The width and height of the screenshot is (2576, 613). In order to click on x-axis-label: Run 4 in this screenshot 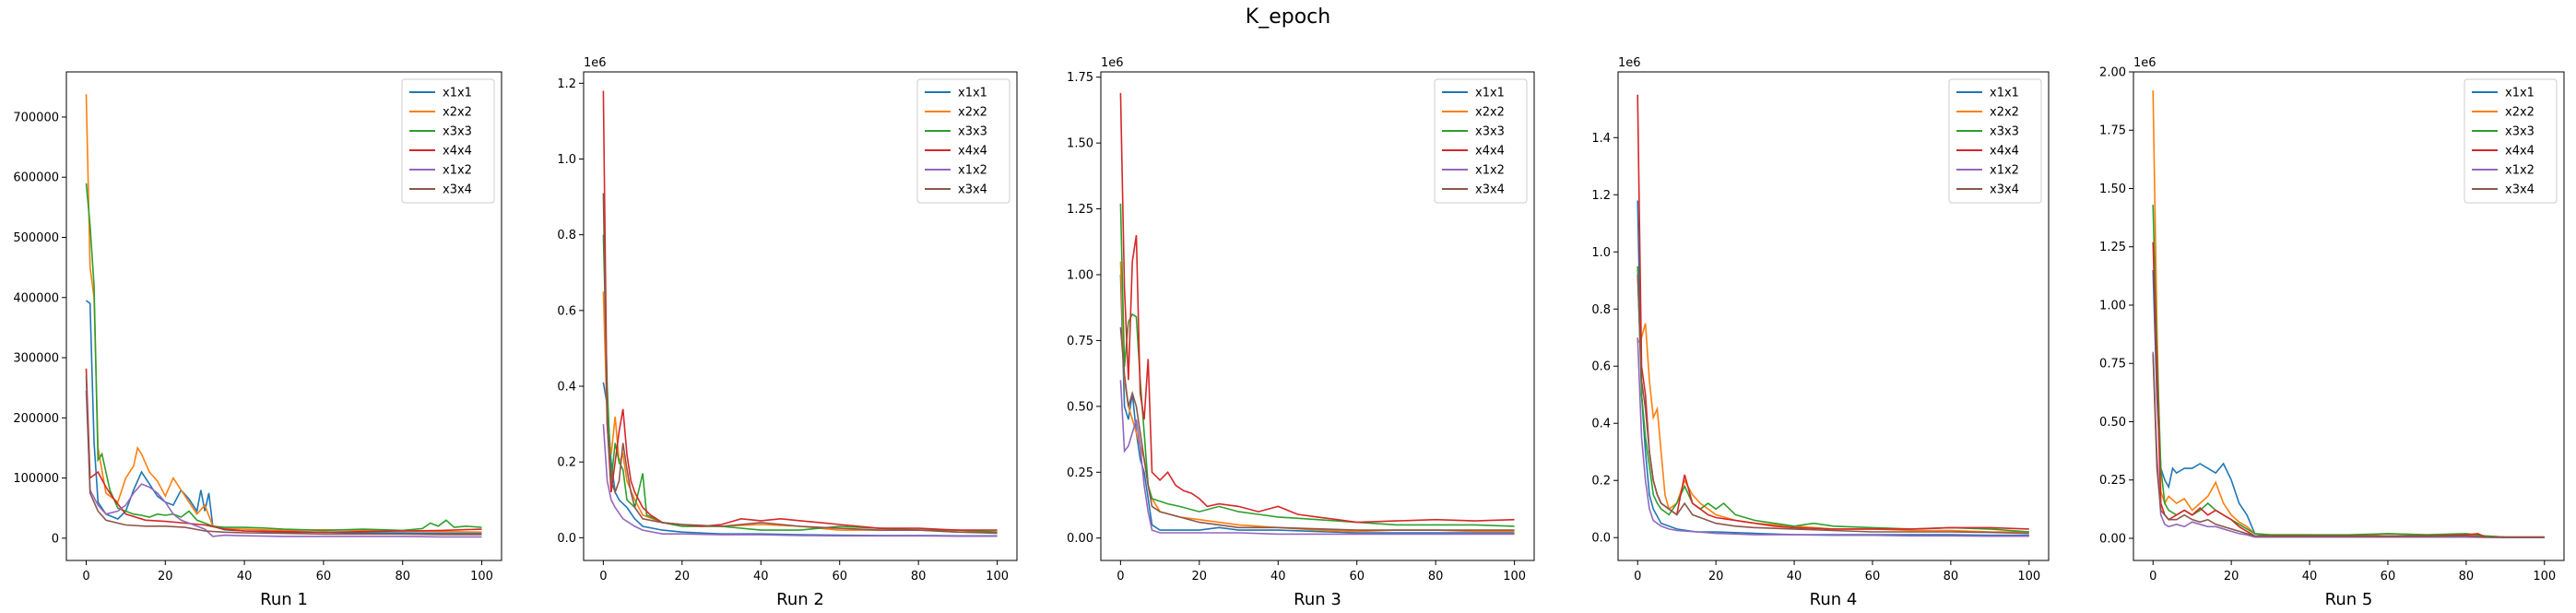, I will do `click(1834, 599)`.